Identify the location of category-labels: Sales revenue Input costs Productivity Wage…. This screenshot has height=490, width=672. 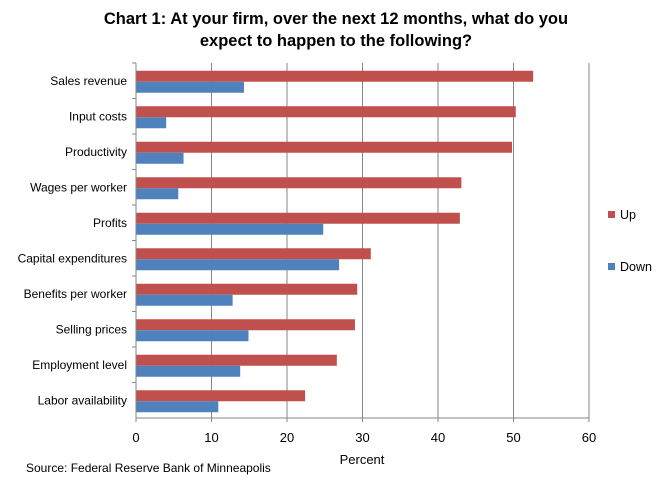
(73, 241).